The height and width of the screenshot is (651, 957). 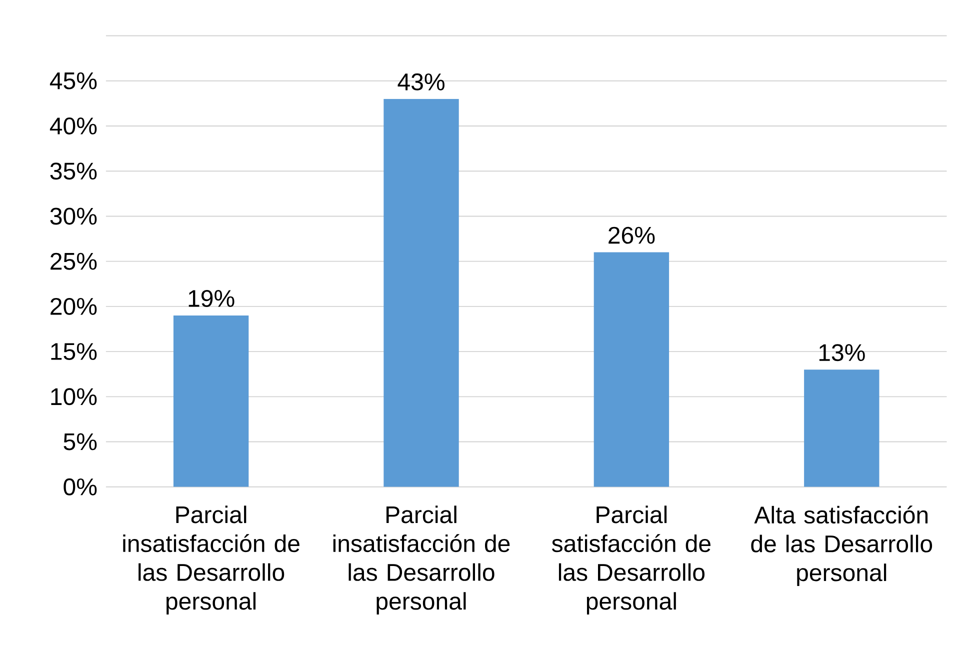 What do you see at coordinates (211, 298) in the screenshot?
I see `data-label: 19%` at bounding box center [211, 298].